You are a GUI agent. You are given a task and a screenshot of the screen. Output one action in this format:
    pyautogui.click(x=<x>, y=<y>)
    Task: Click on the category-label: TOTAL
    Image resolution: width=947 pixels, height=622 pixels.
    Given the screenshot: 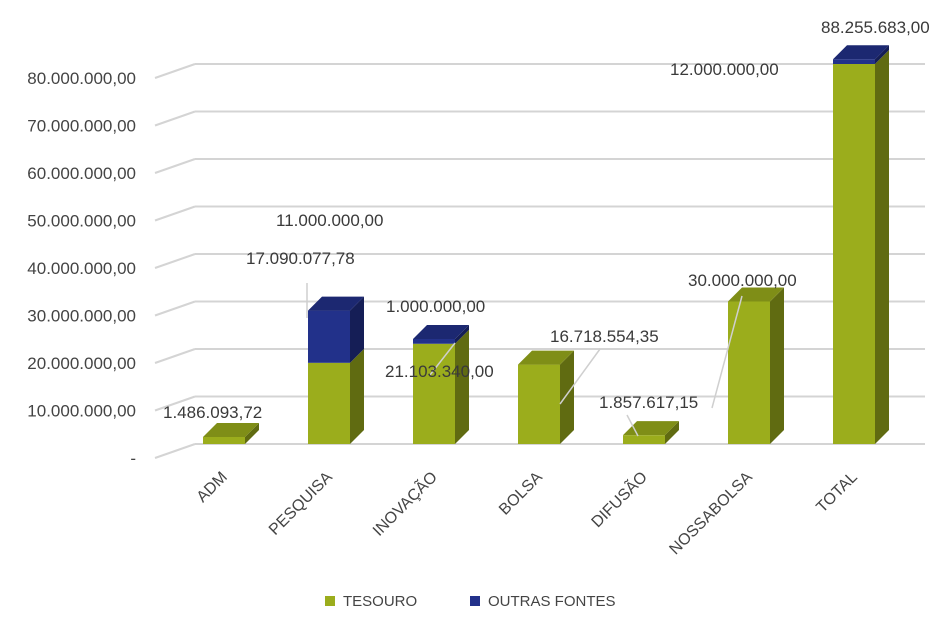 What is the action you would take?
    pyautogui.click(x=837, y=493)
    